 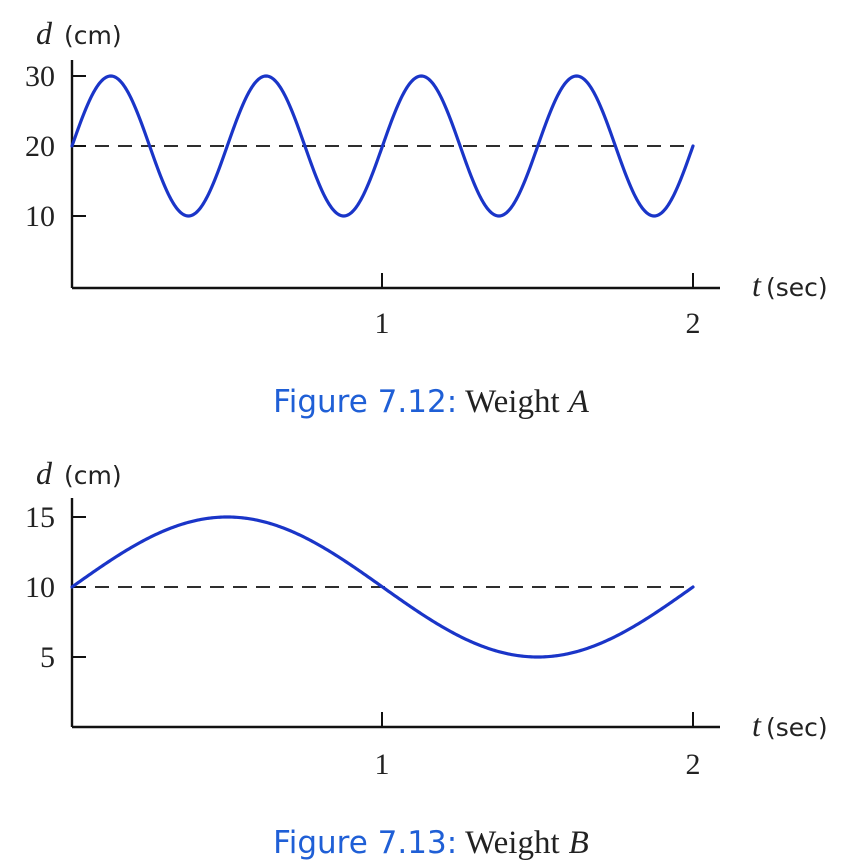 I want to click on x-axis-unit-a: (sec), so click(x=797, y=287).